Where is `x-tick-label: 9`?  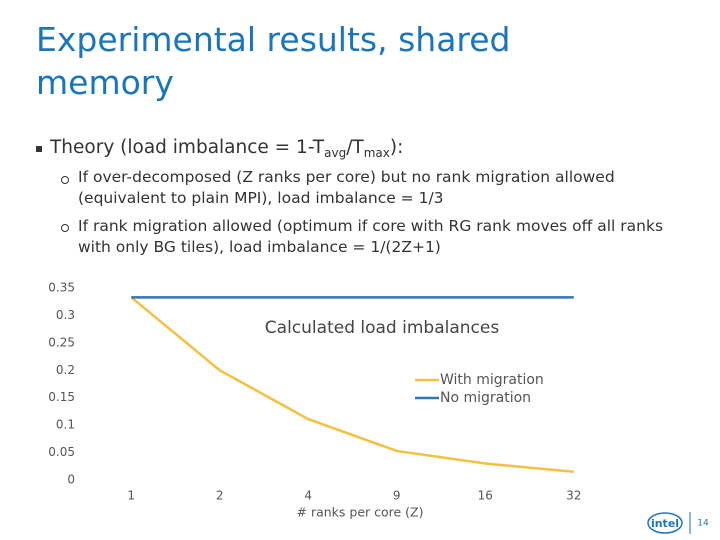 x-tick-label: 9 is located at coordinates (397, 496).